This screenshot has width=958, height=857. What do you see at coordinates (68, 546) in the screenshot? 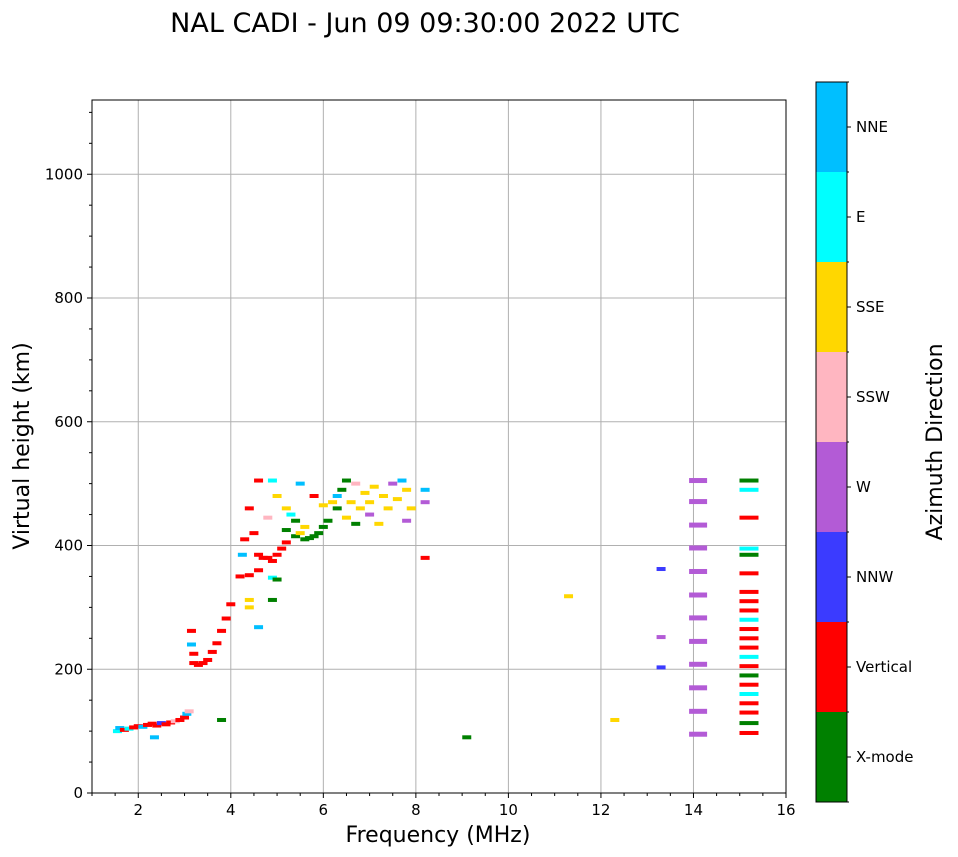
I see `y-tick-label: 400` at bounding box center [68, 546].